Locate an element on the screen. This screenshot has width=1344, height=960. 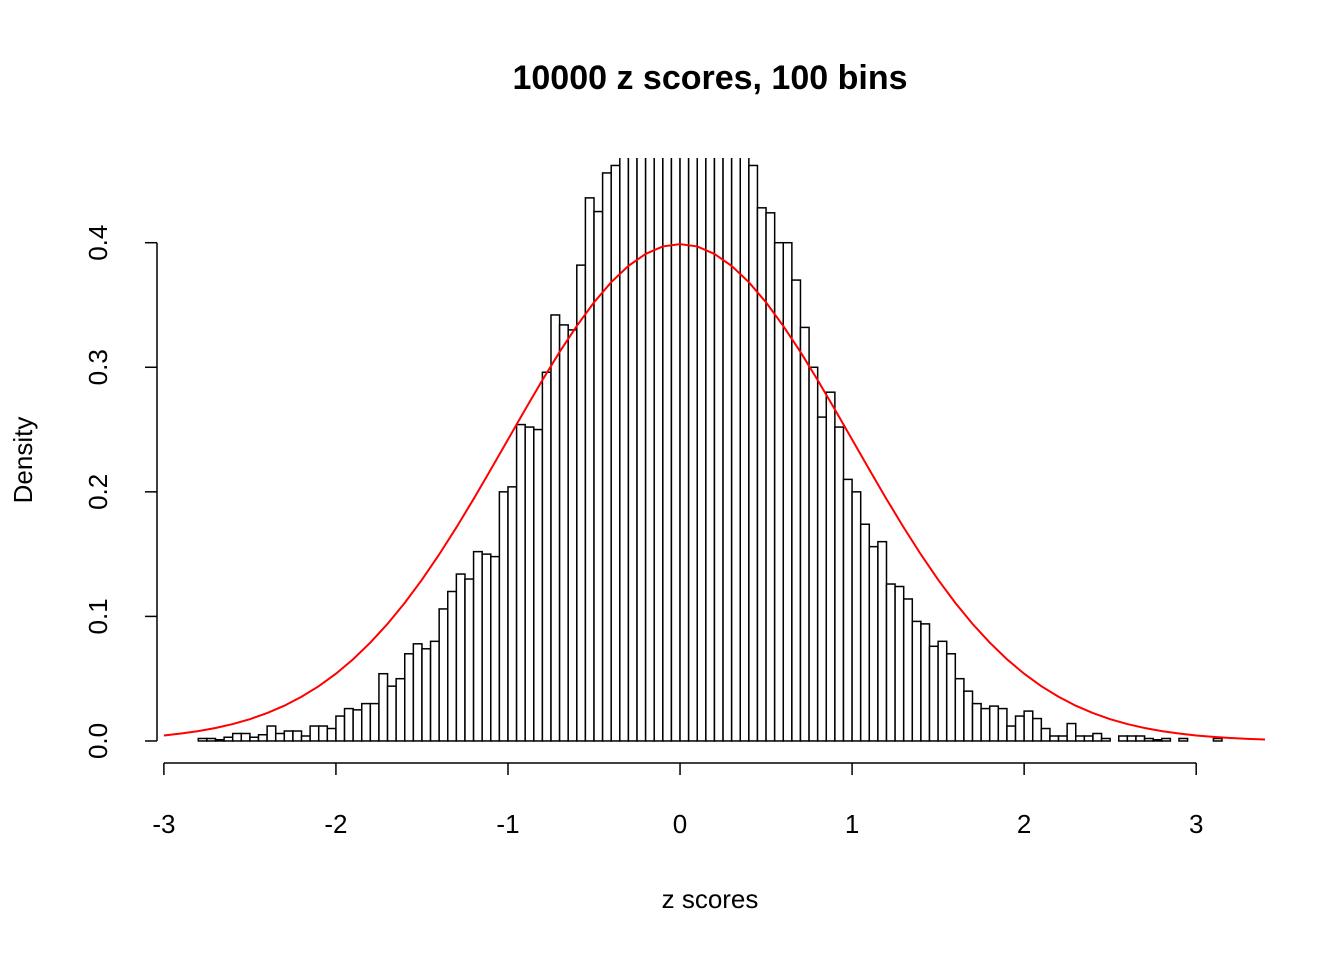
x-tick-label: -1 is located at coordinates (507, 824).